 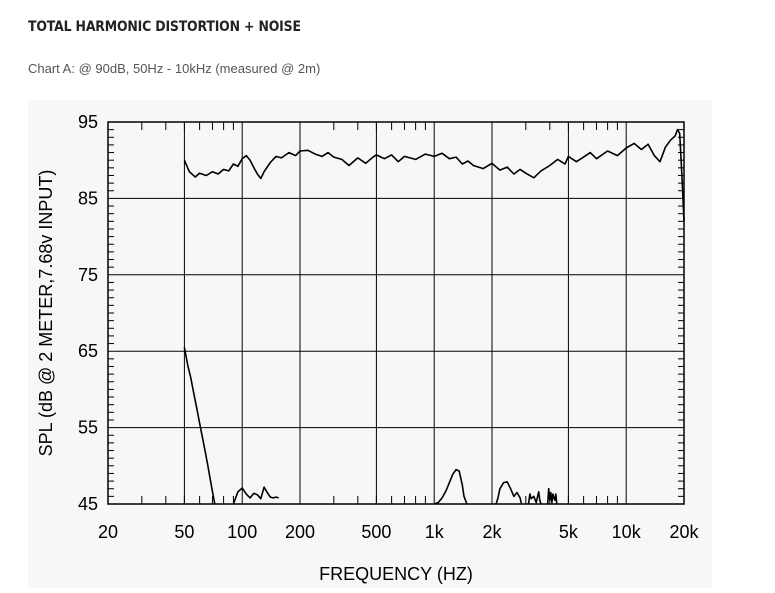 I want to click on y-tick-label: 85, so click(x=88, y=198).